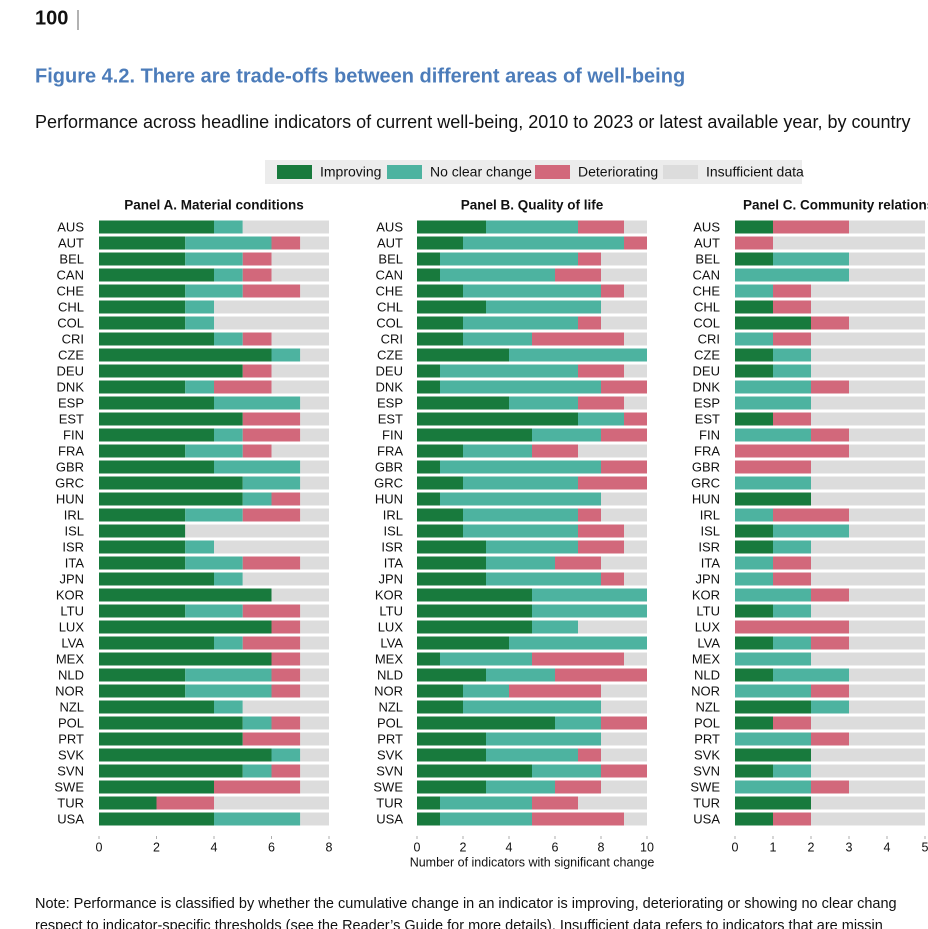 This screenshot has width=928, height=929. Describe the element at coordinates (71, 402) in the screenshot. I see `y-tick-label: ESP` at that location.